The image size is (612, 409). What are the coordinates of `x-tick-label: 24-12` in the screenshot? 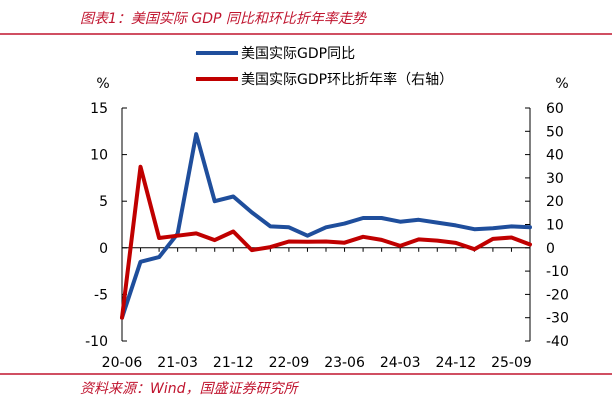 It's located at (455, 363).